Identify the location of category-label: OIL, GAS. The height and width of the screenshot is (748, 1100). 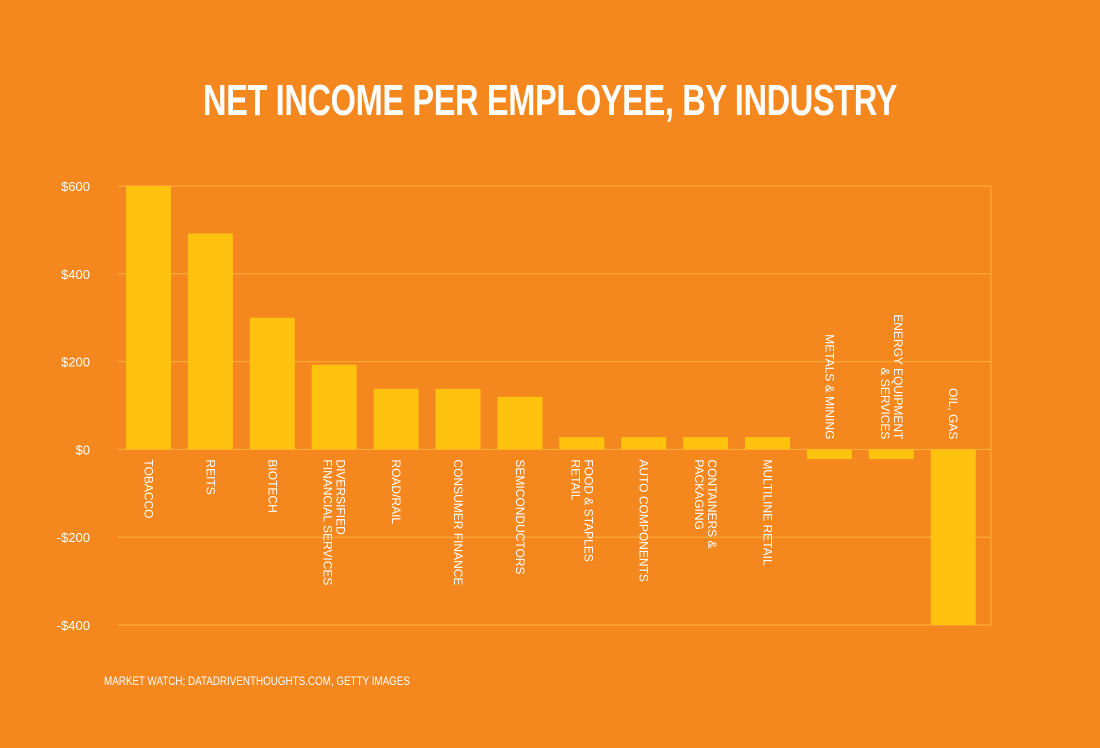
(953, 413).